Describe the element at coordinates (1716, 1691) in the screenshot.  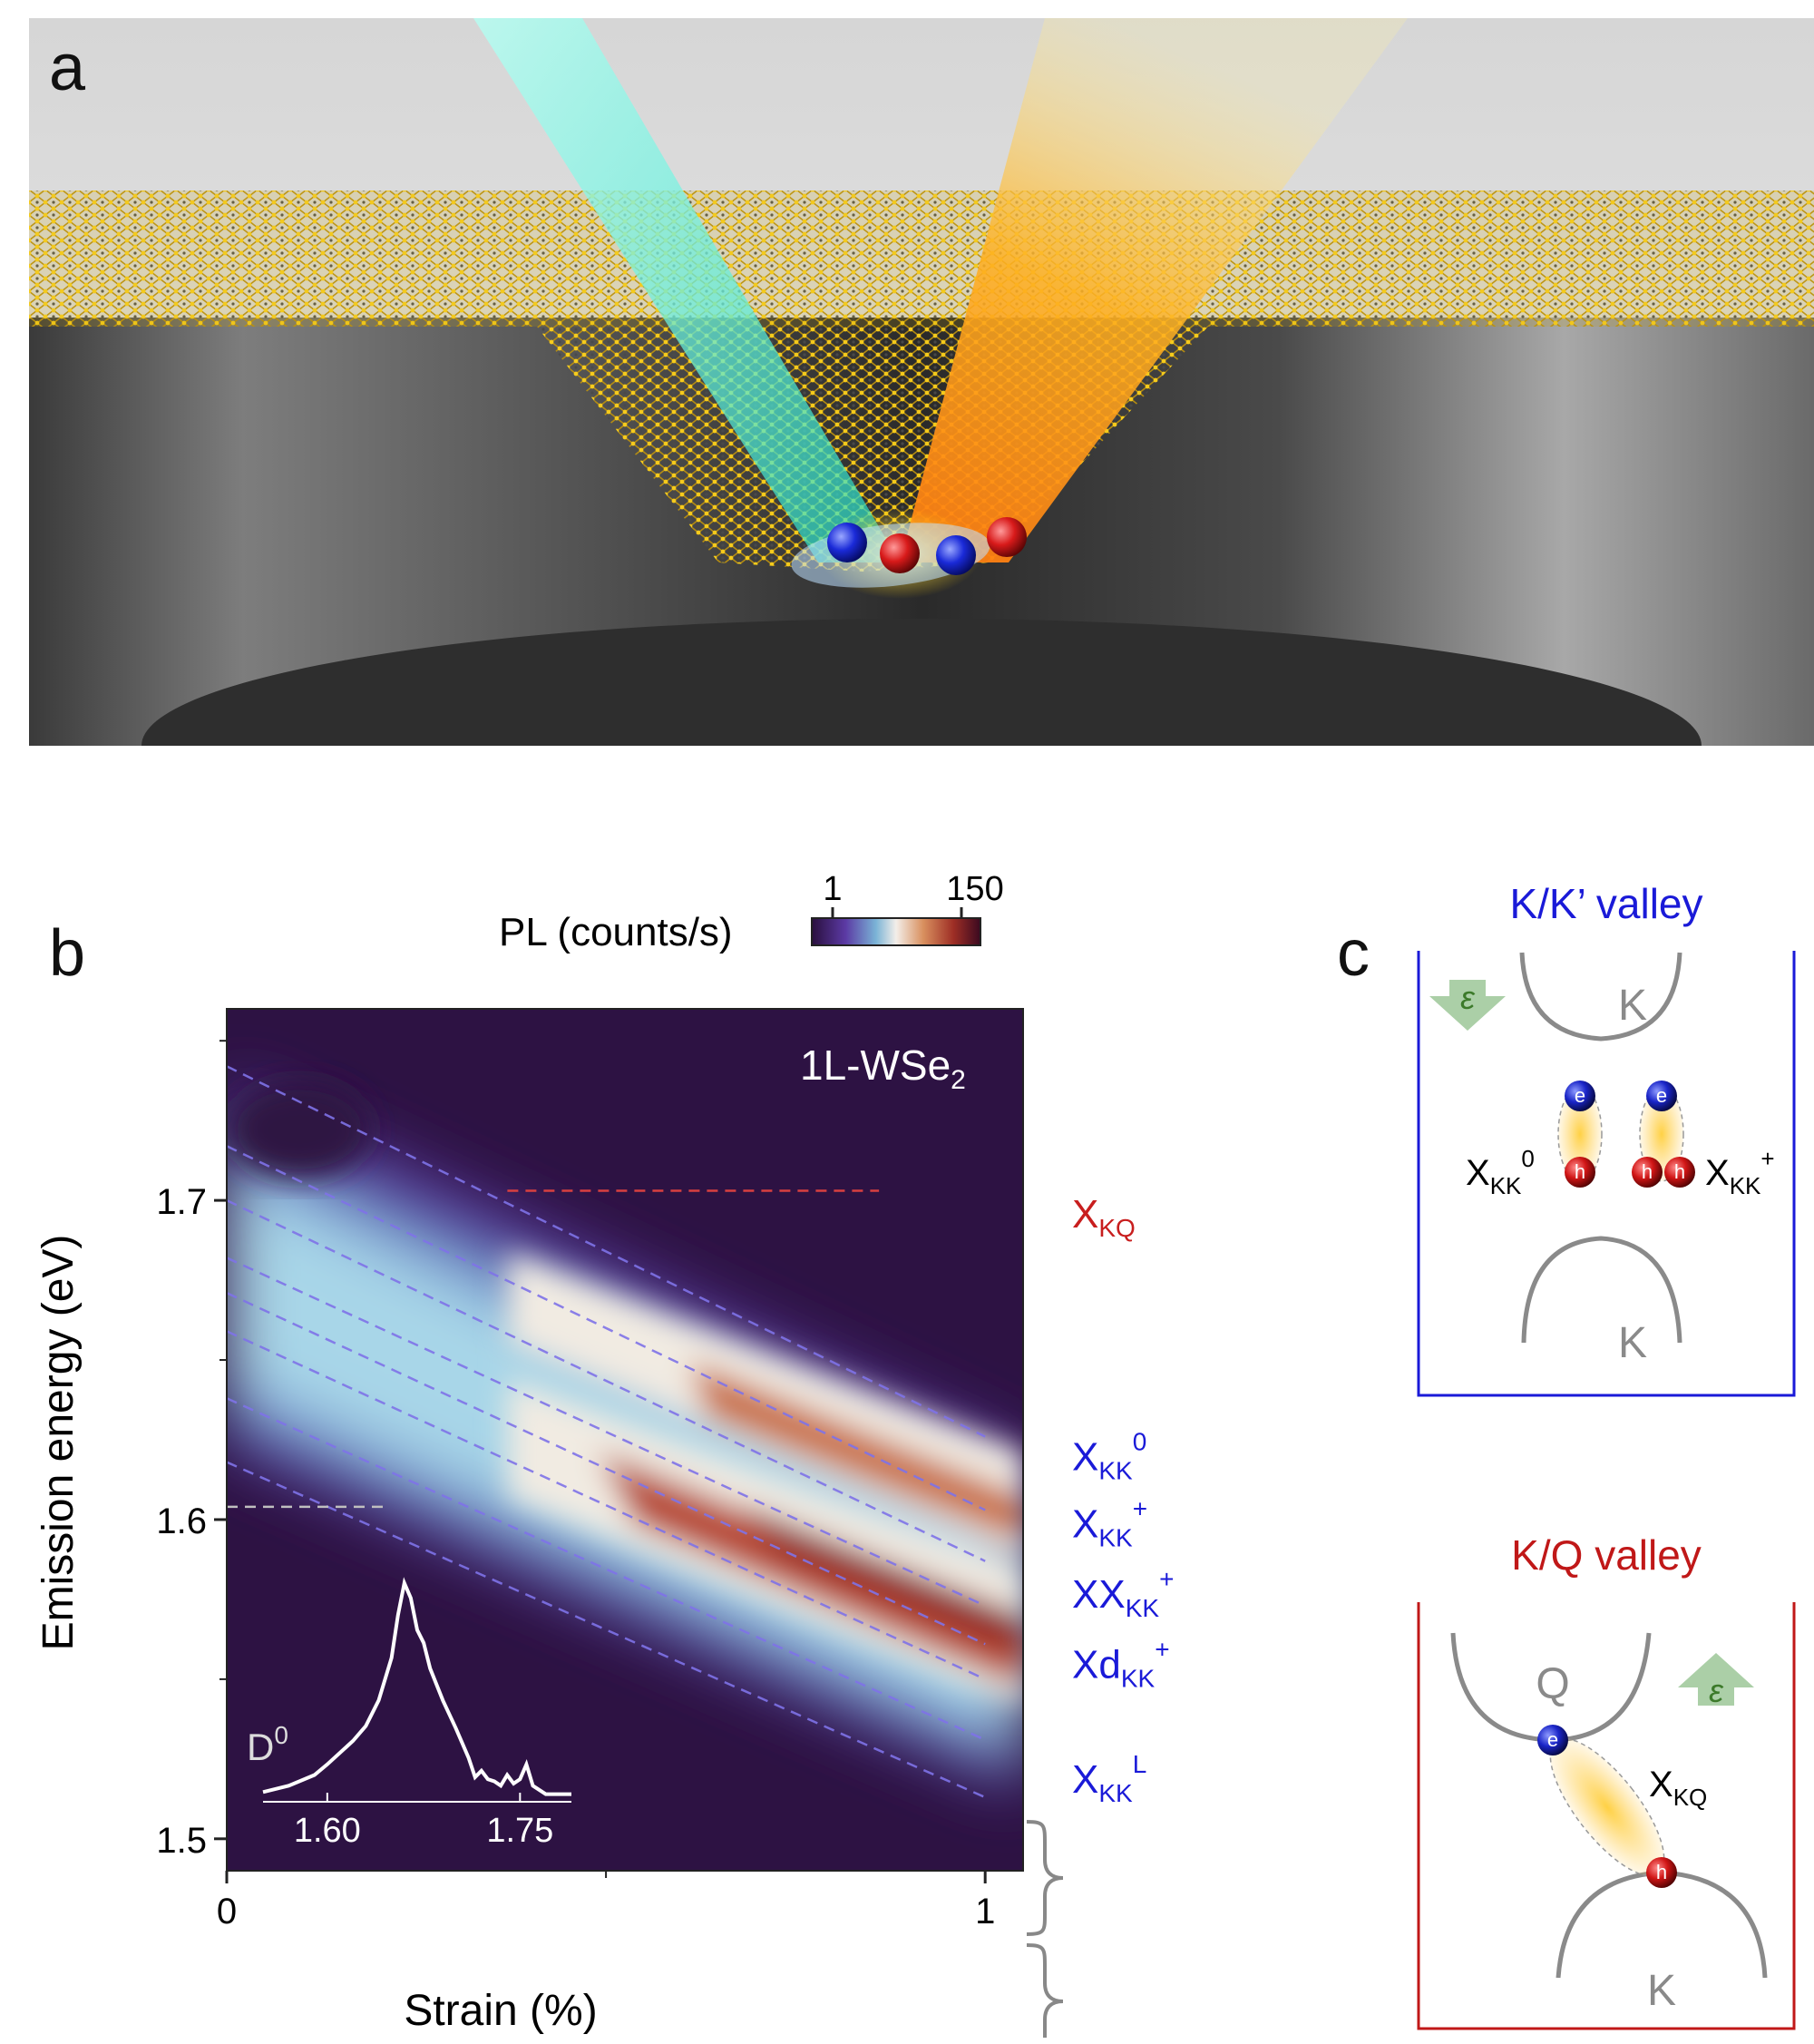
I see `kq-strain-symbol: ε` at that location.